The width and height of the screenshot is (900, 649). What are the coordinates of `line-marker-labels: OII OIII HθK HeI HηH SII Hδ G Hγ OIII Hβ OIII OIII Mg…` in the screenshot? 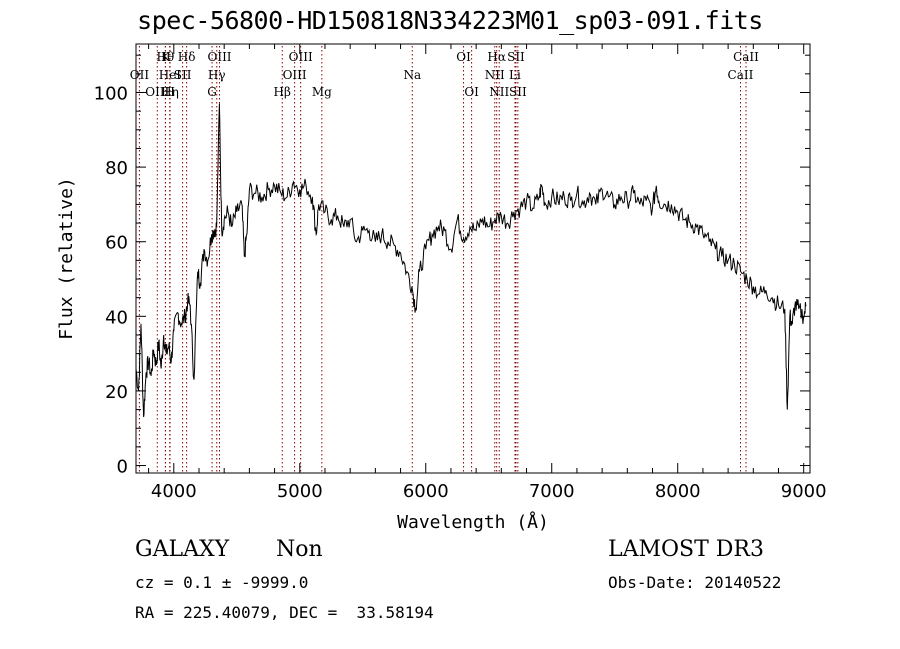 It's located at (444, 74).